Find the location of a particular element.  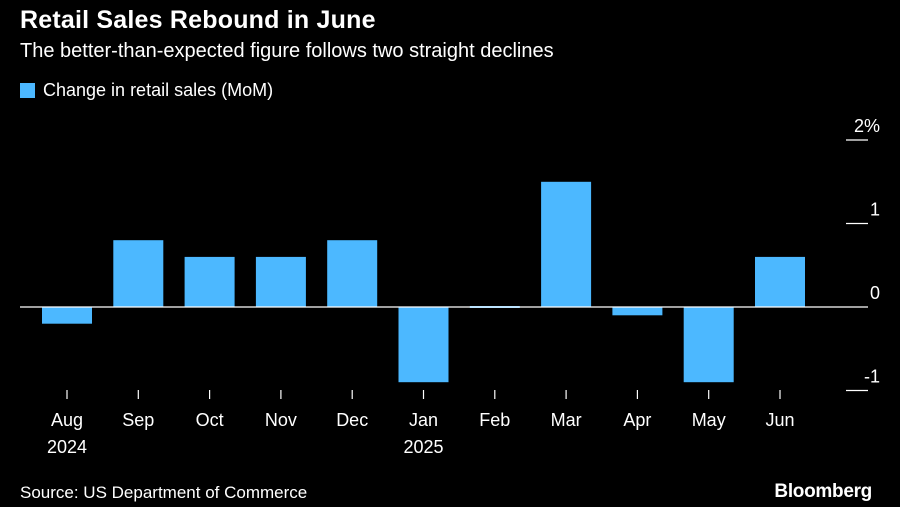

bar-dec is located at coordinates (352, 273).